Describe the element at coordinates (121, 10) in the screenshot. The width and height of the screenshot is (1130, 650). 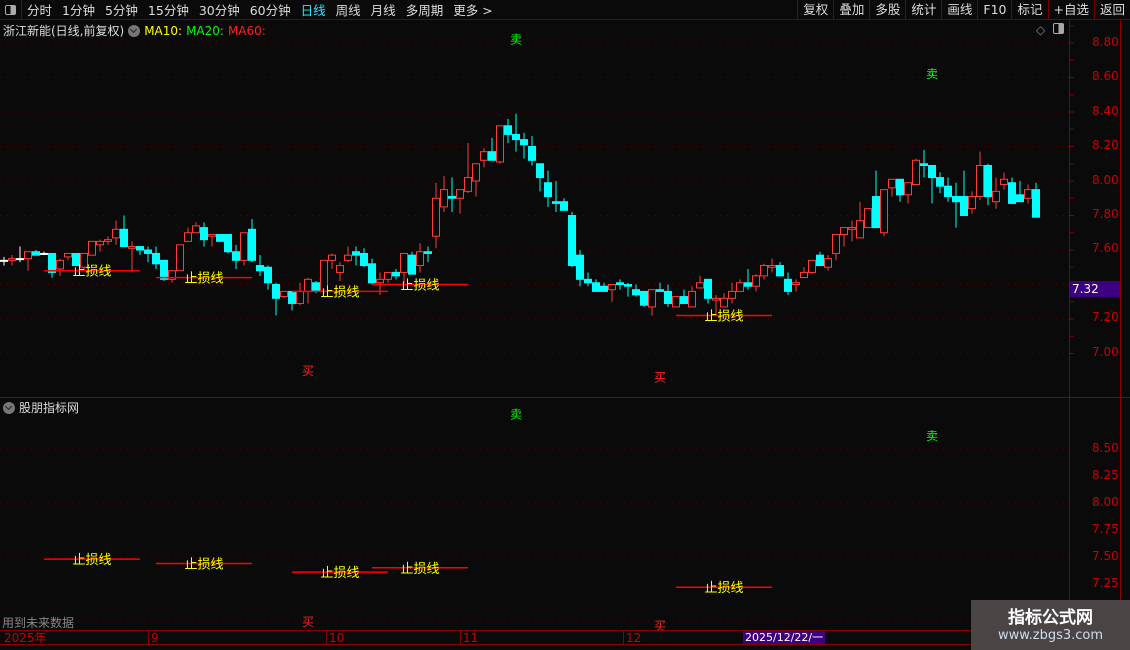
I see `period-tab: 5分钟` at that location.